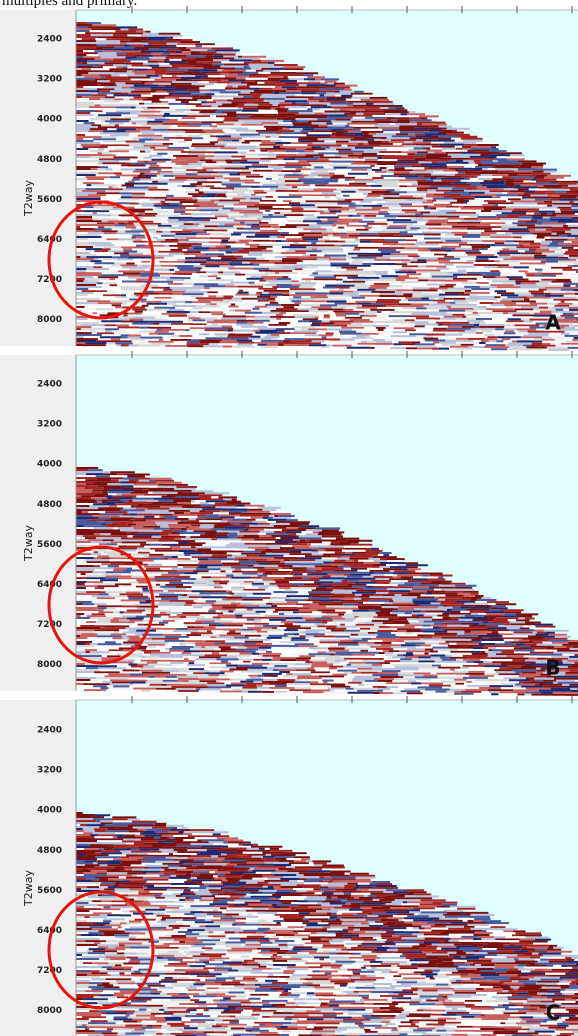 Image resolution: width=578 pixels, height=1036 pixels. I want to click on caption: multiples and primary., so click(69, 4).